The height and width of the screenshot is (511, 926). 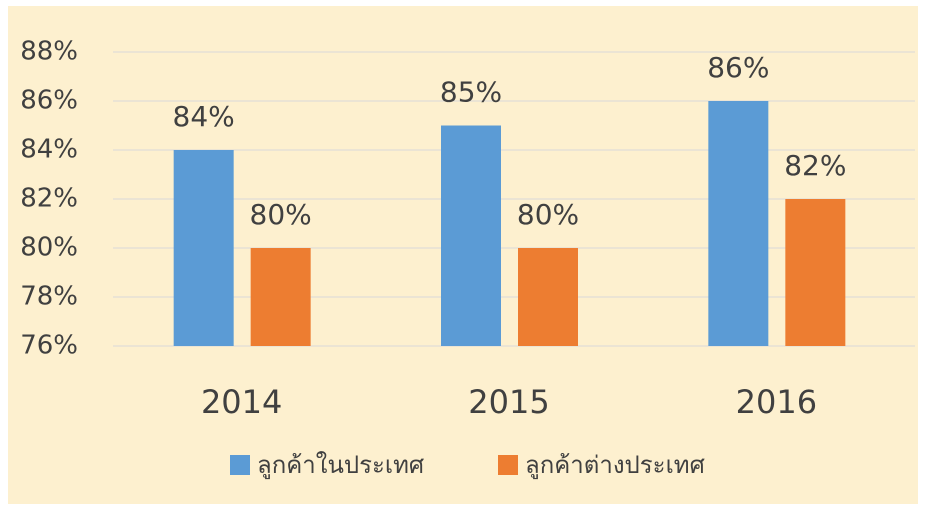 What do you see at coordinates (508, 402) in the screenshot?
I see `x-tick-label: 2015` at bounding box center [508, 402].